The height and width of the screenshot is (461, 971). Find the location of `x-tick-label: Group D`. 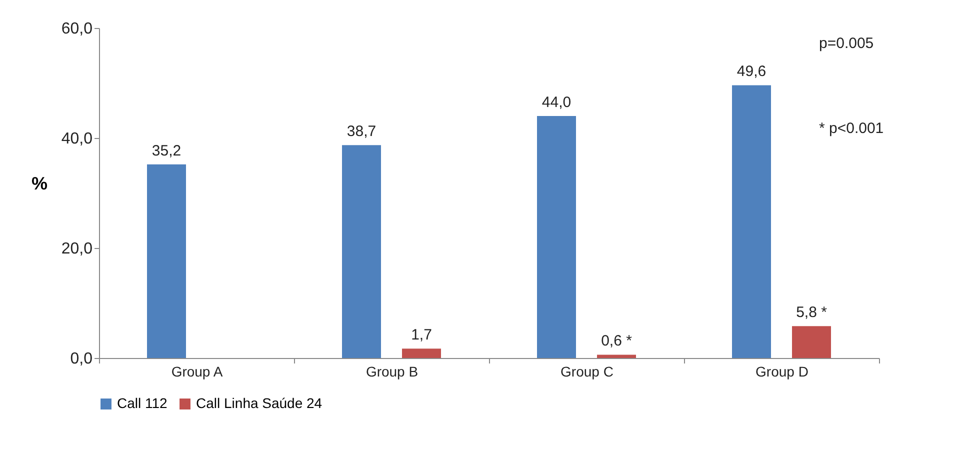

x-tick-label: Group D is located at coordinates (782, 372).